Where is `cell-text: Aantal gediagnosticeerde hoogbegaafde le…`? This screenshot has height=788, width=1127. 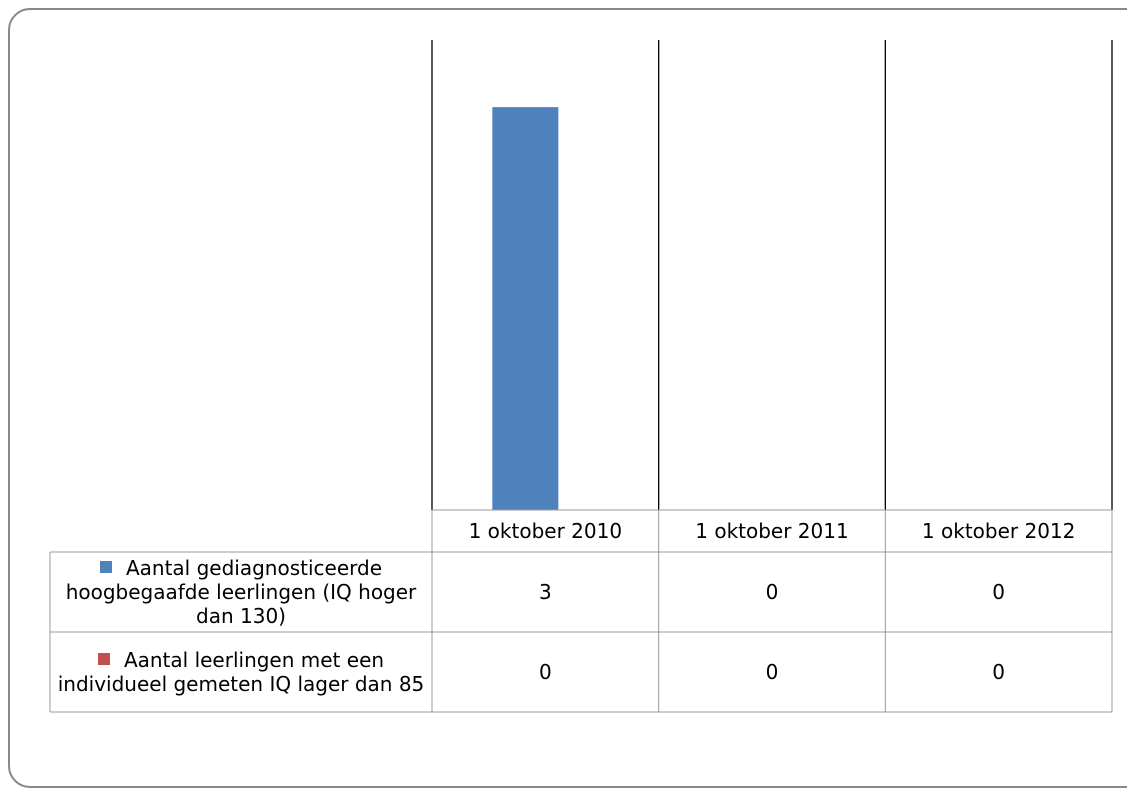
cell-text: Aantal gediagnosticeerde hoogbegaafde le… is located at coordinates (241, 592).